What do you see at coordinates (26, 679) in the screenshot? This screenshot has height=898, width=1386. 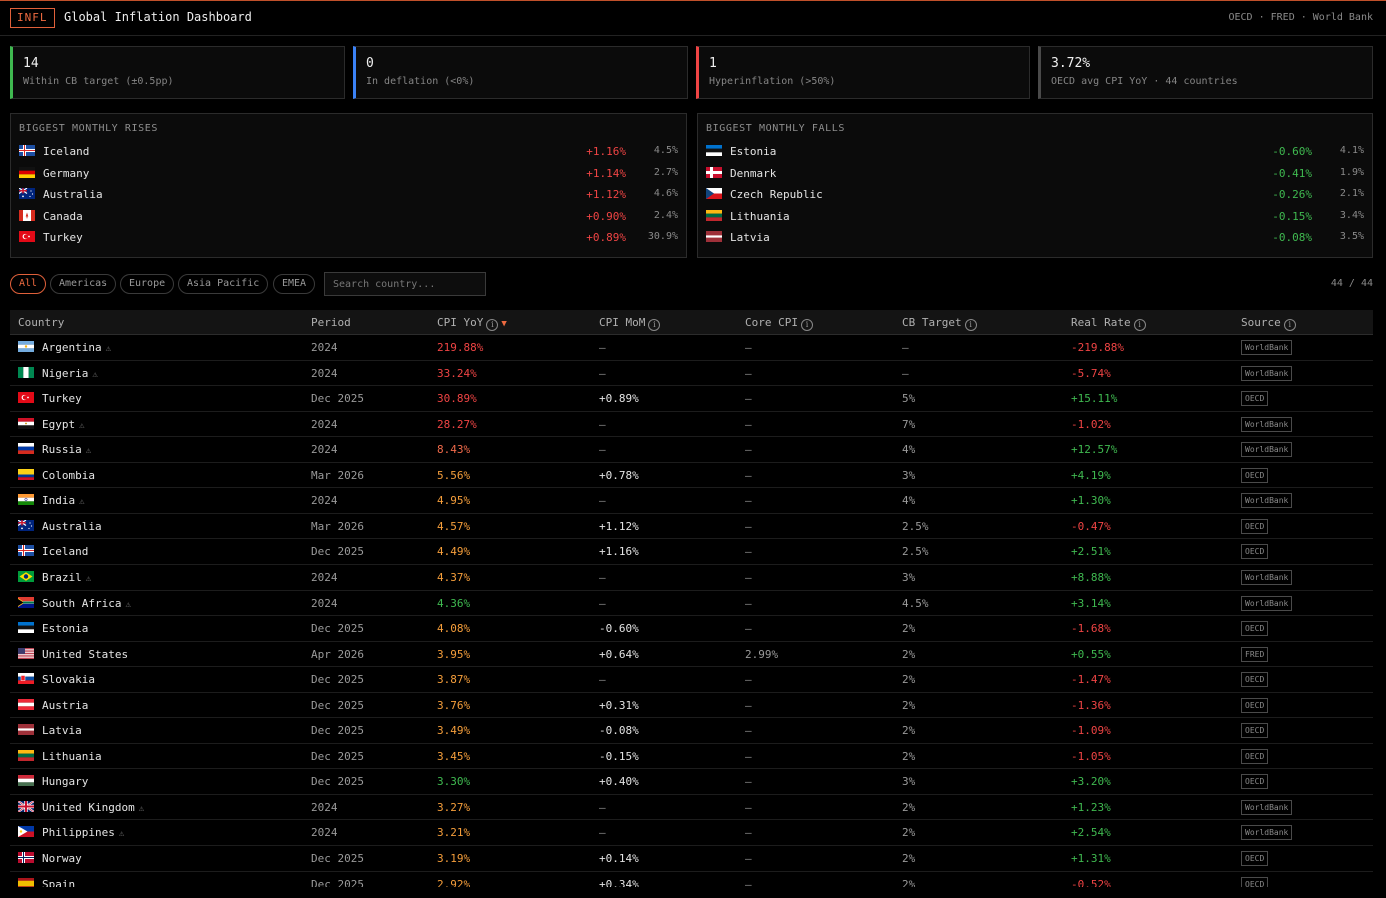 I see `flag-sk-icon` at bounding box center [26, 679].